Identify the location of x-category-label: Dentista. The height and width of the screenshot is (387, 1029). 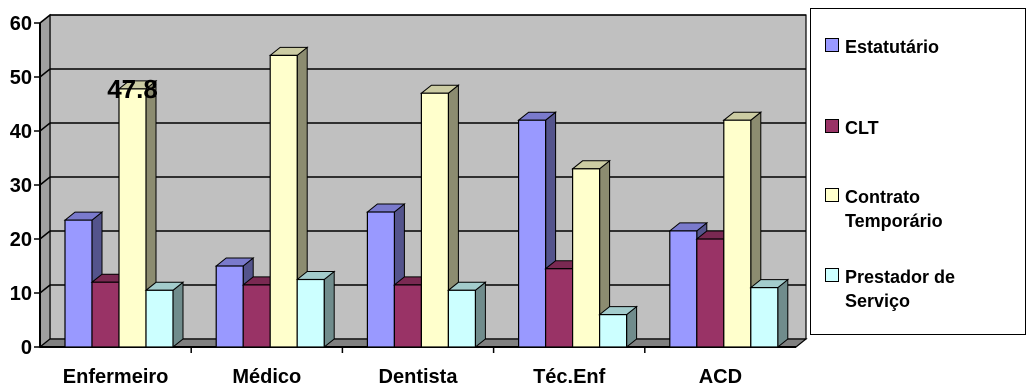
(419, 376).